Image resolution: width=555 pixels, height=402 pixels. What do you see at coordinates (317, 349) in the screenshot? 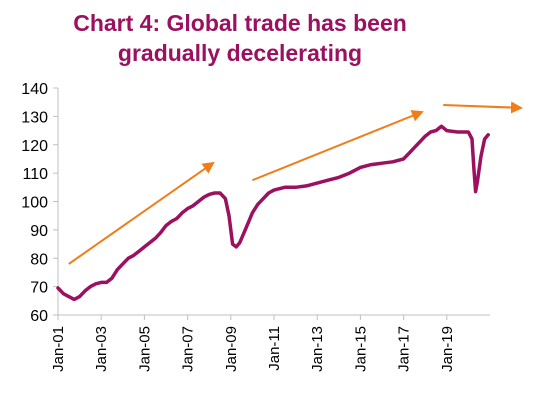
I see `x-tick-label: Jan-13` at bounding box center [317, 349].